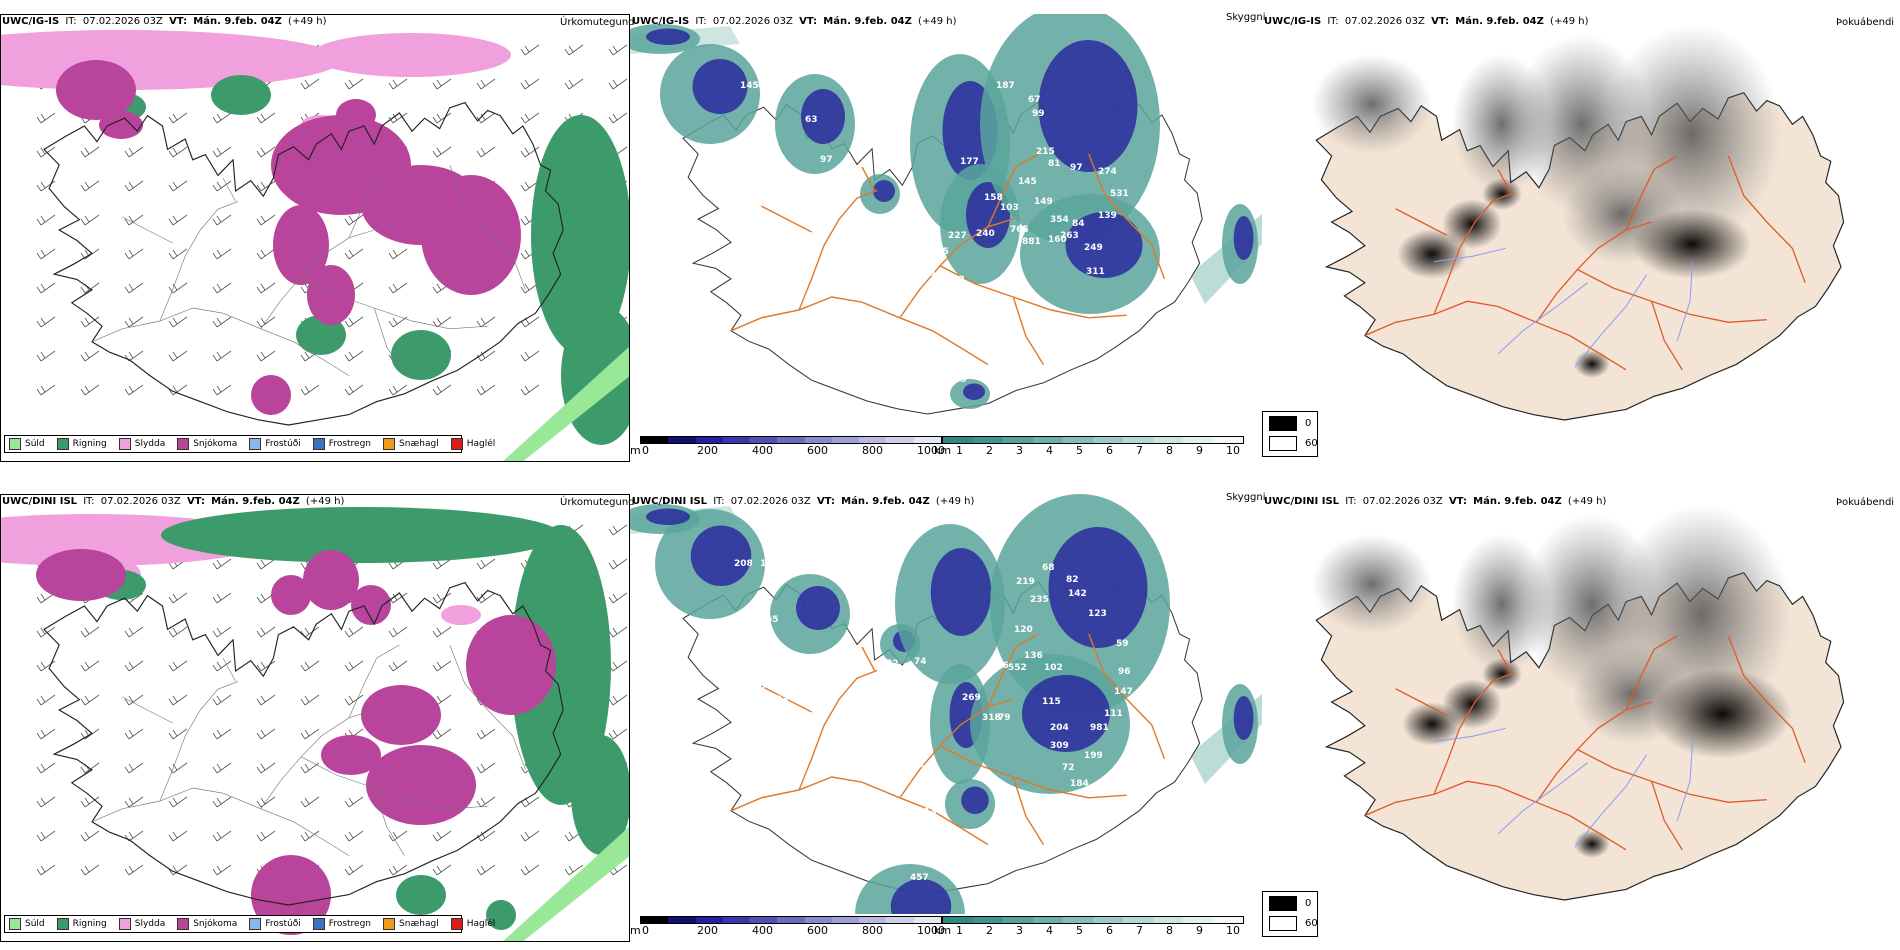 The height and width of the screenshot is (950, 1900). What do you see at coordinates (1049, 930) in the screenshot?
I see `visibility-tick-label: 4` at bounding box center [1049, 930].